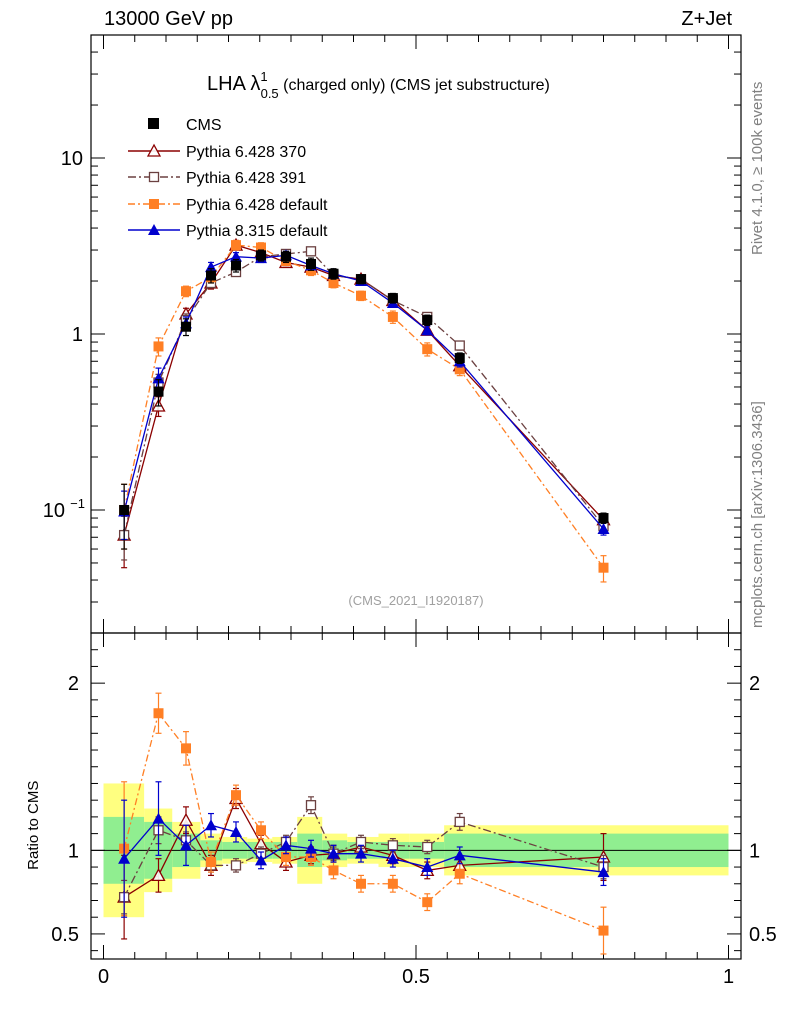 This screenshot has height=1024, width=786. What do you see at coordinates (246, 178) in the screenshot?
I see `legend-label: Pythia 6.428 391` at bounding box center [246, 178].